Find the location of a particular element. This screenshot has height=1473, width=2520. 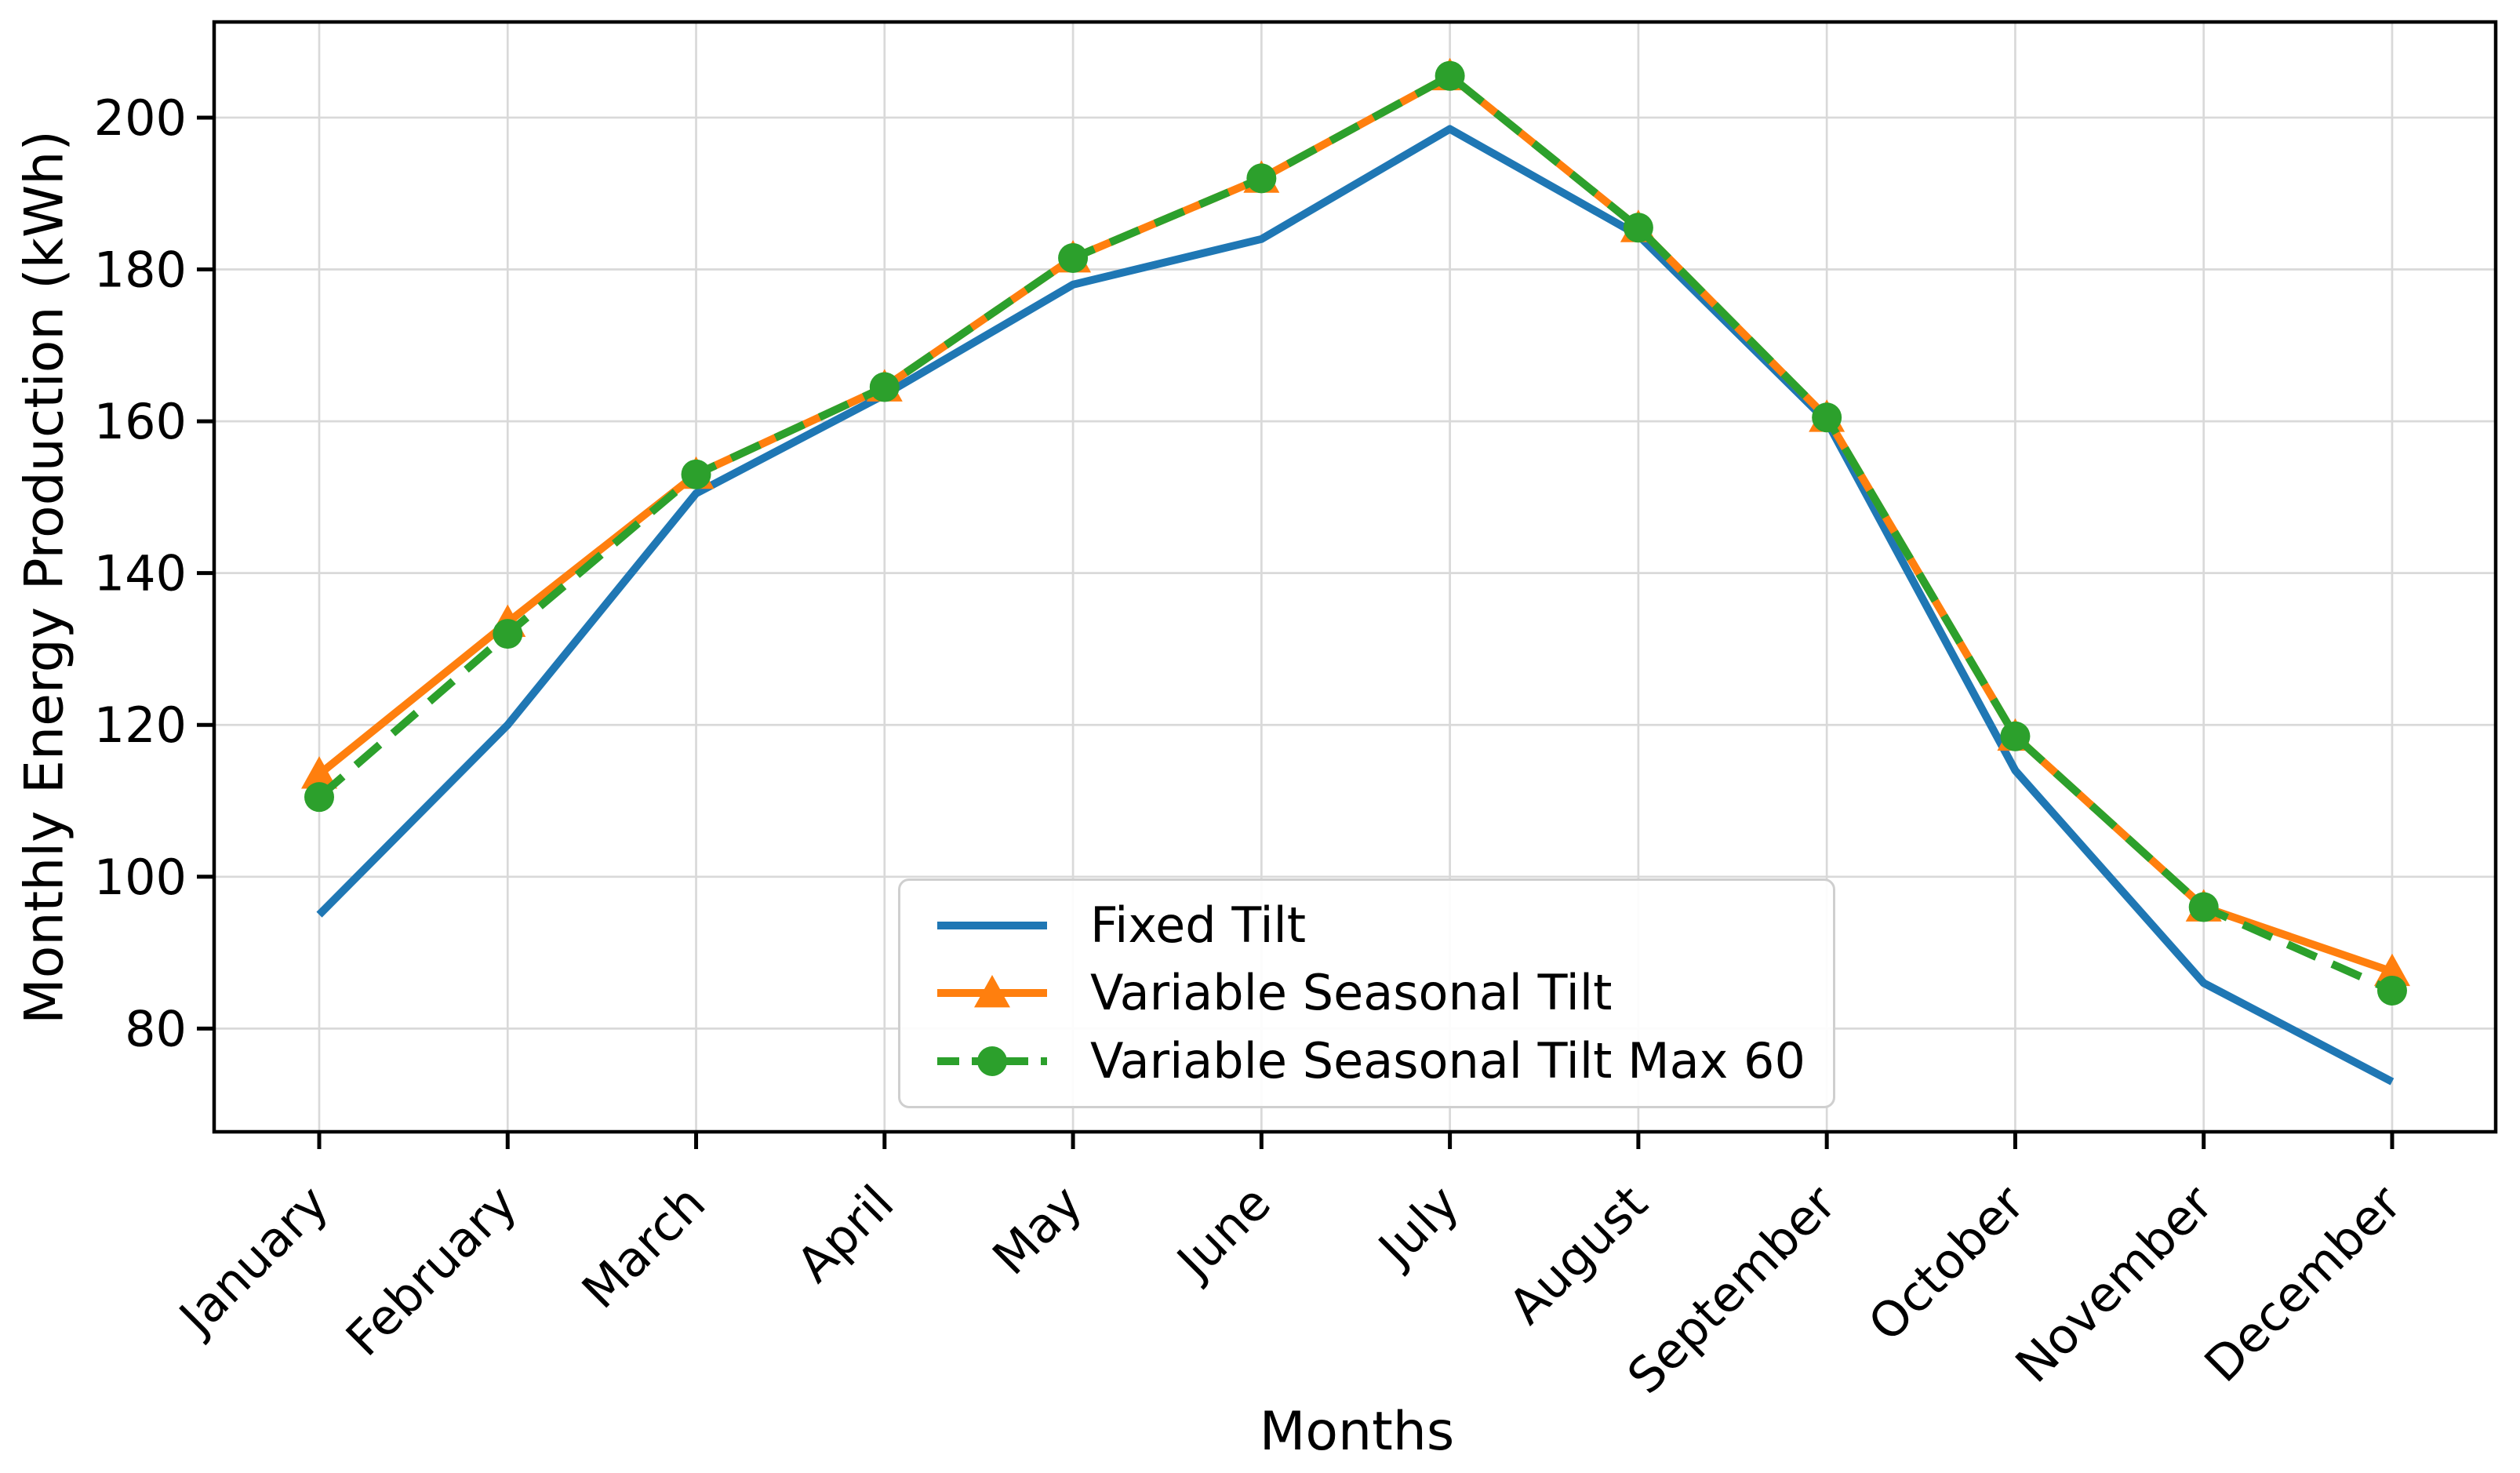

legend-sample-variable-seasonal-tilt is located at coordinates (992, 992).